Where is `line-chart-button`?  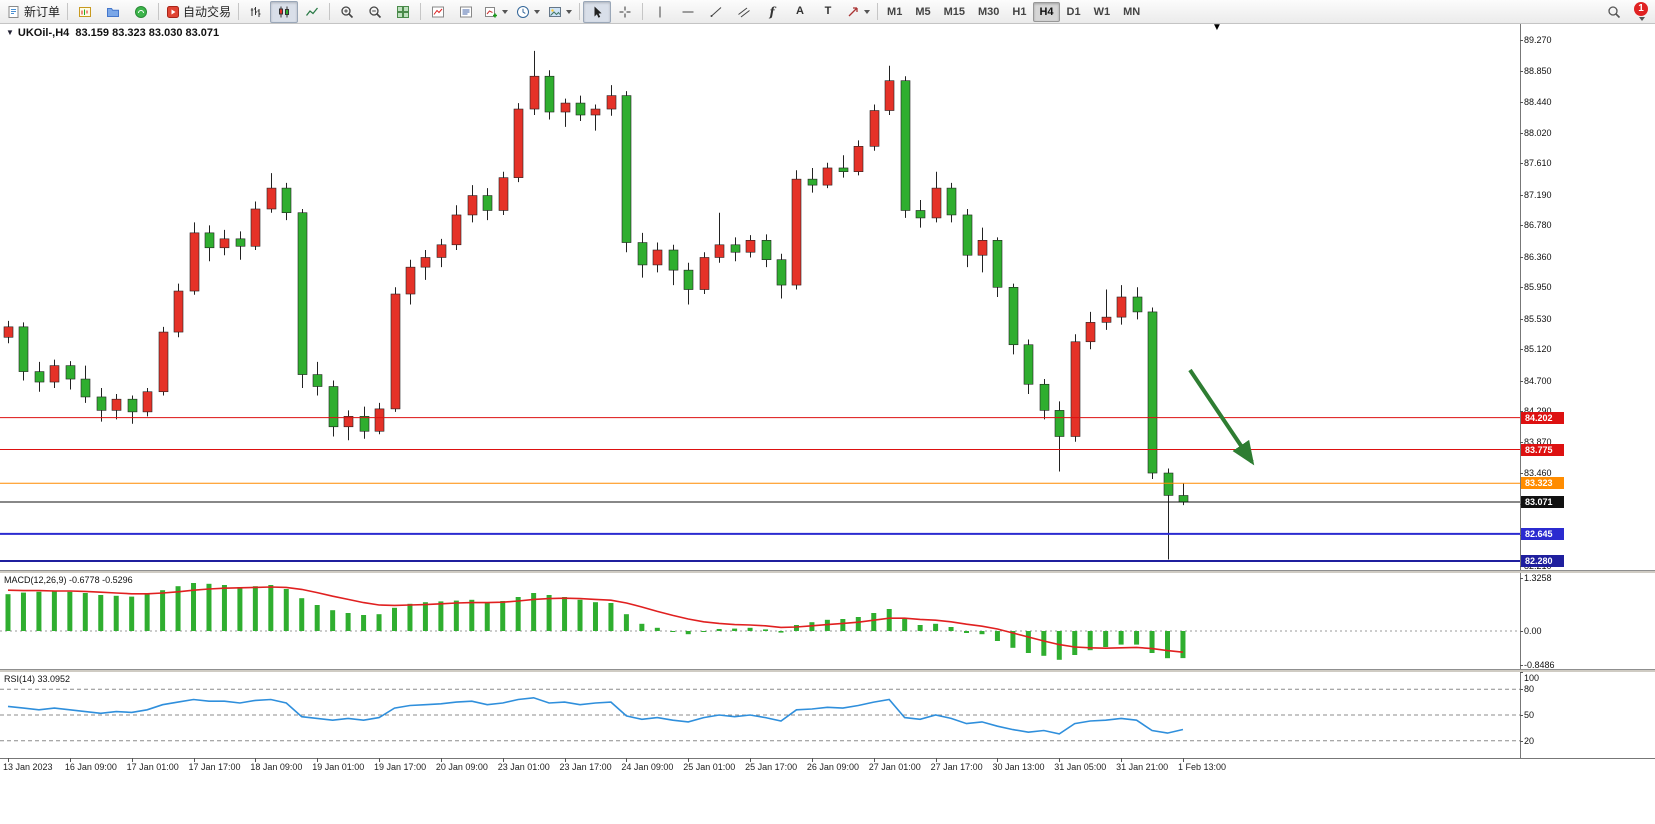 line-chart-button is located at coordinates (312, 12).